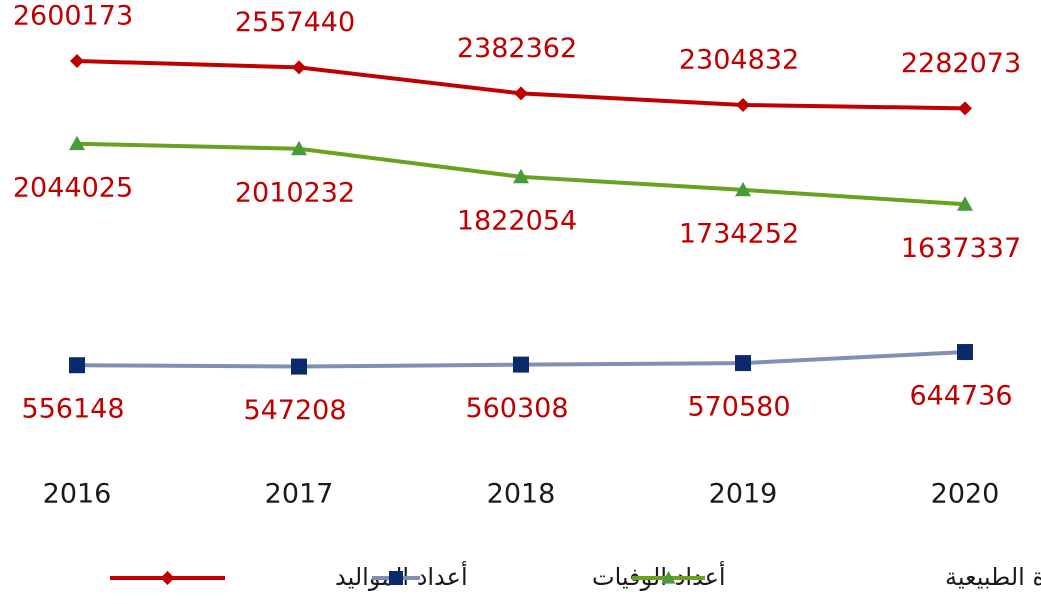  Describe the element at coordinates (738, 407) in the screenshot. I see `data-label: 570580` at that location.